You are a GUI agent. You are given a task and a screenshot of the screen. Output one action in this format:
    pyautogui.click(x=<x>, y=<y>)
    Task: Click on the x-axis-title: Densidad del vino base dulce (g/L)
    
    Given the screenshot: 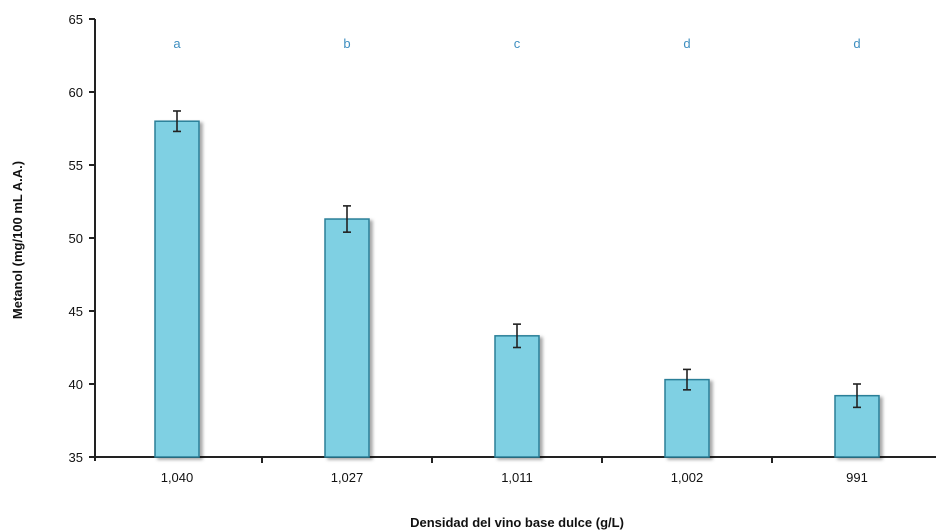 What is the action you would take?
    pyautogui.click(x=517, y=522)
    